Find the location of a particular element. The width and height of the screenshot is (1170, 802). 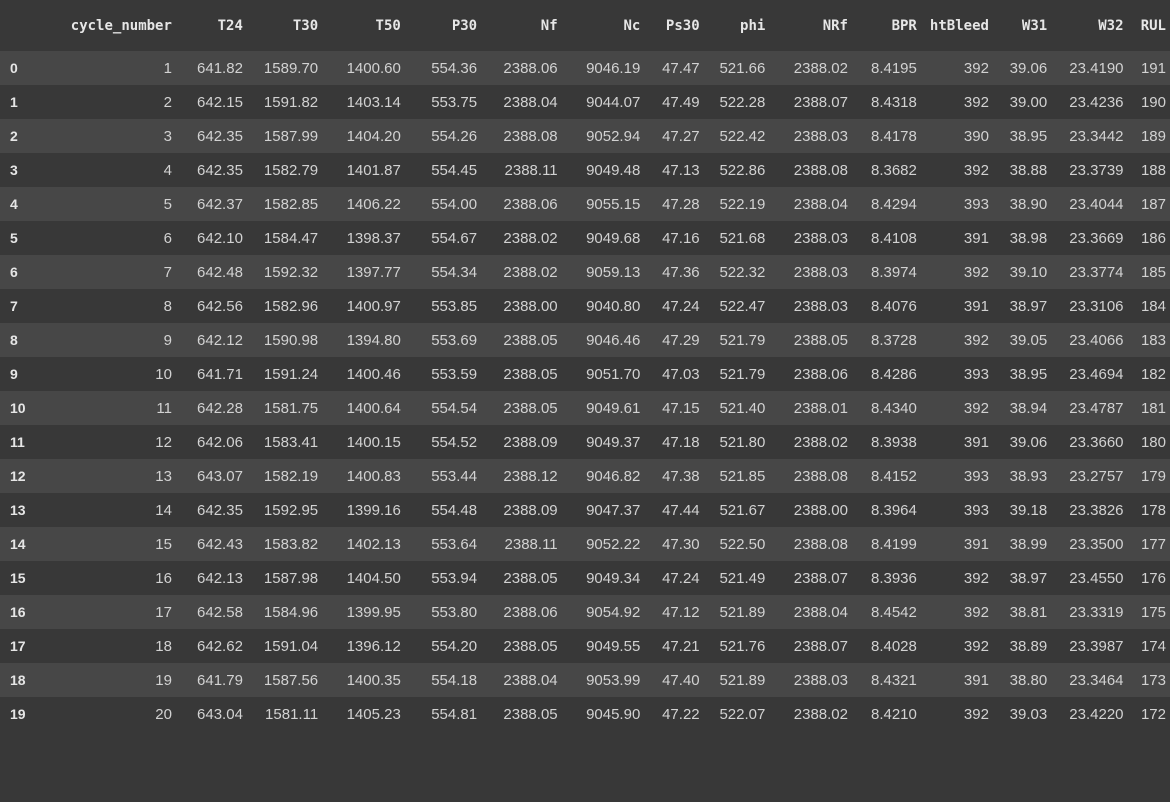

table-cell: 554.52 is located at coordinates (454, 442).